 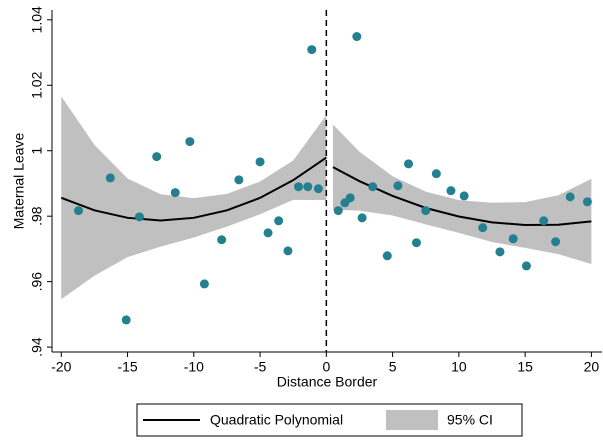 What do you see at coordinates (470, 420) in the screenshot?
I see `legend-label: 95% CI` at bounding box center [470, 420].